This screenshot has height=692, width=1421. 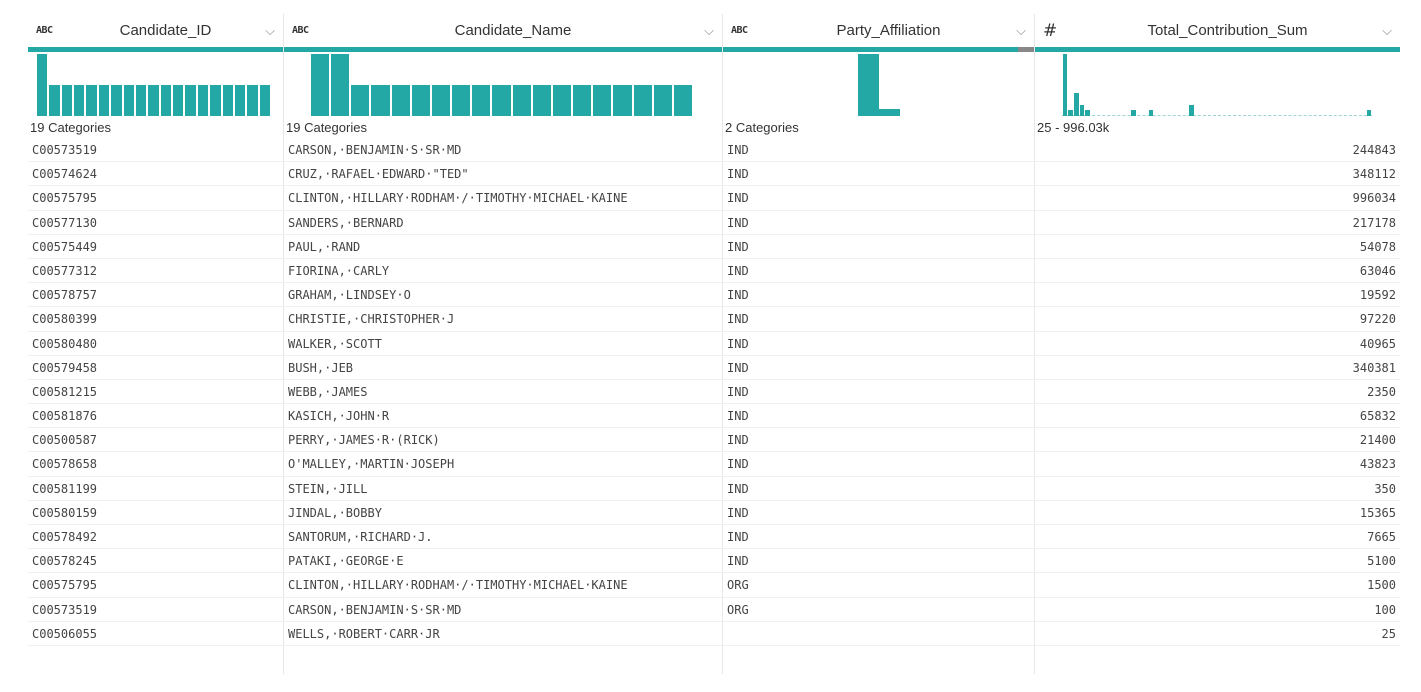 What do you see at coordinates (328, 391) in the screenshot?
I see `cell-candidate-name: WEBB,·JAMES` at bounding box center [328, 391].